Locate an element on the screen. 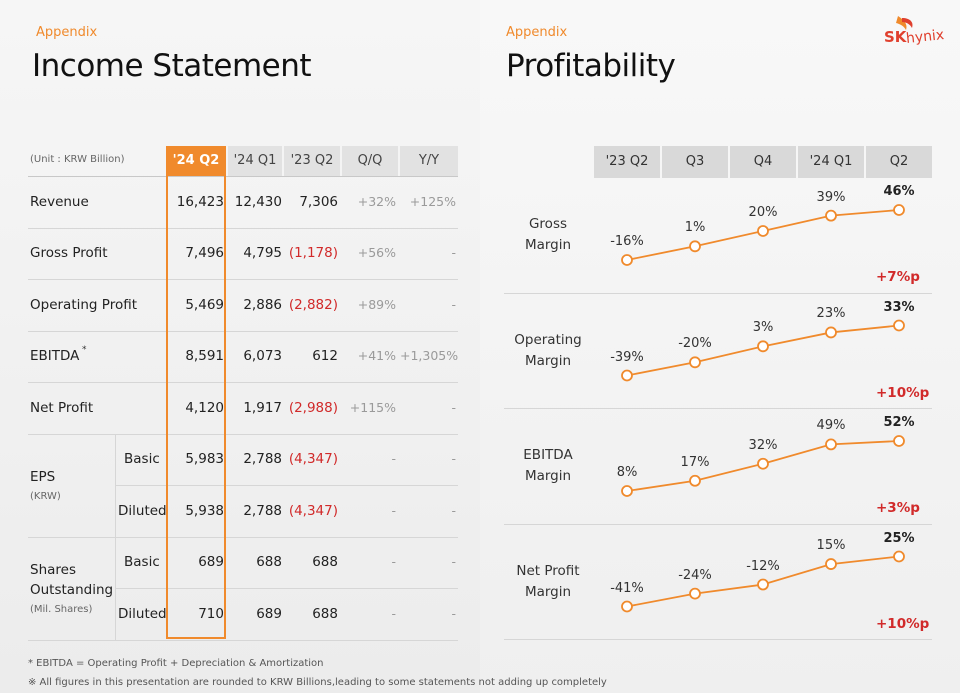  eps-basic-value-3: - is located at coordinates (393, 459).